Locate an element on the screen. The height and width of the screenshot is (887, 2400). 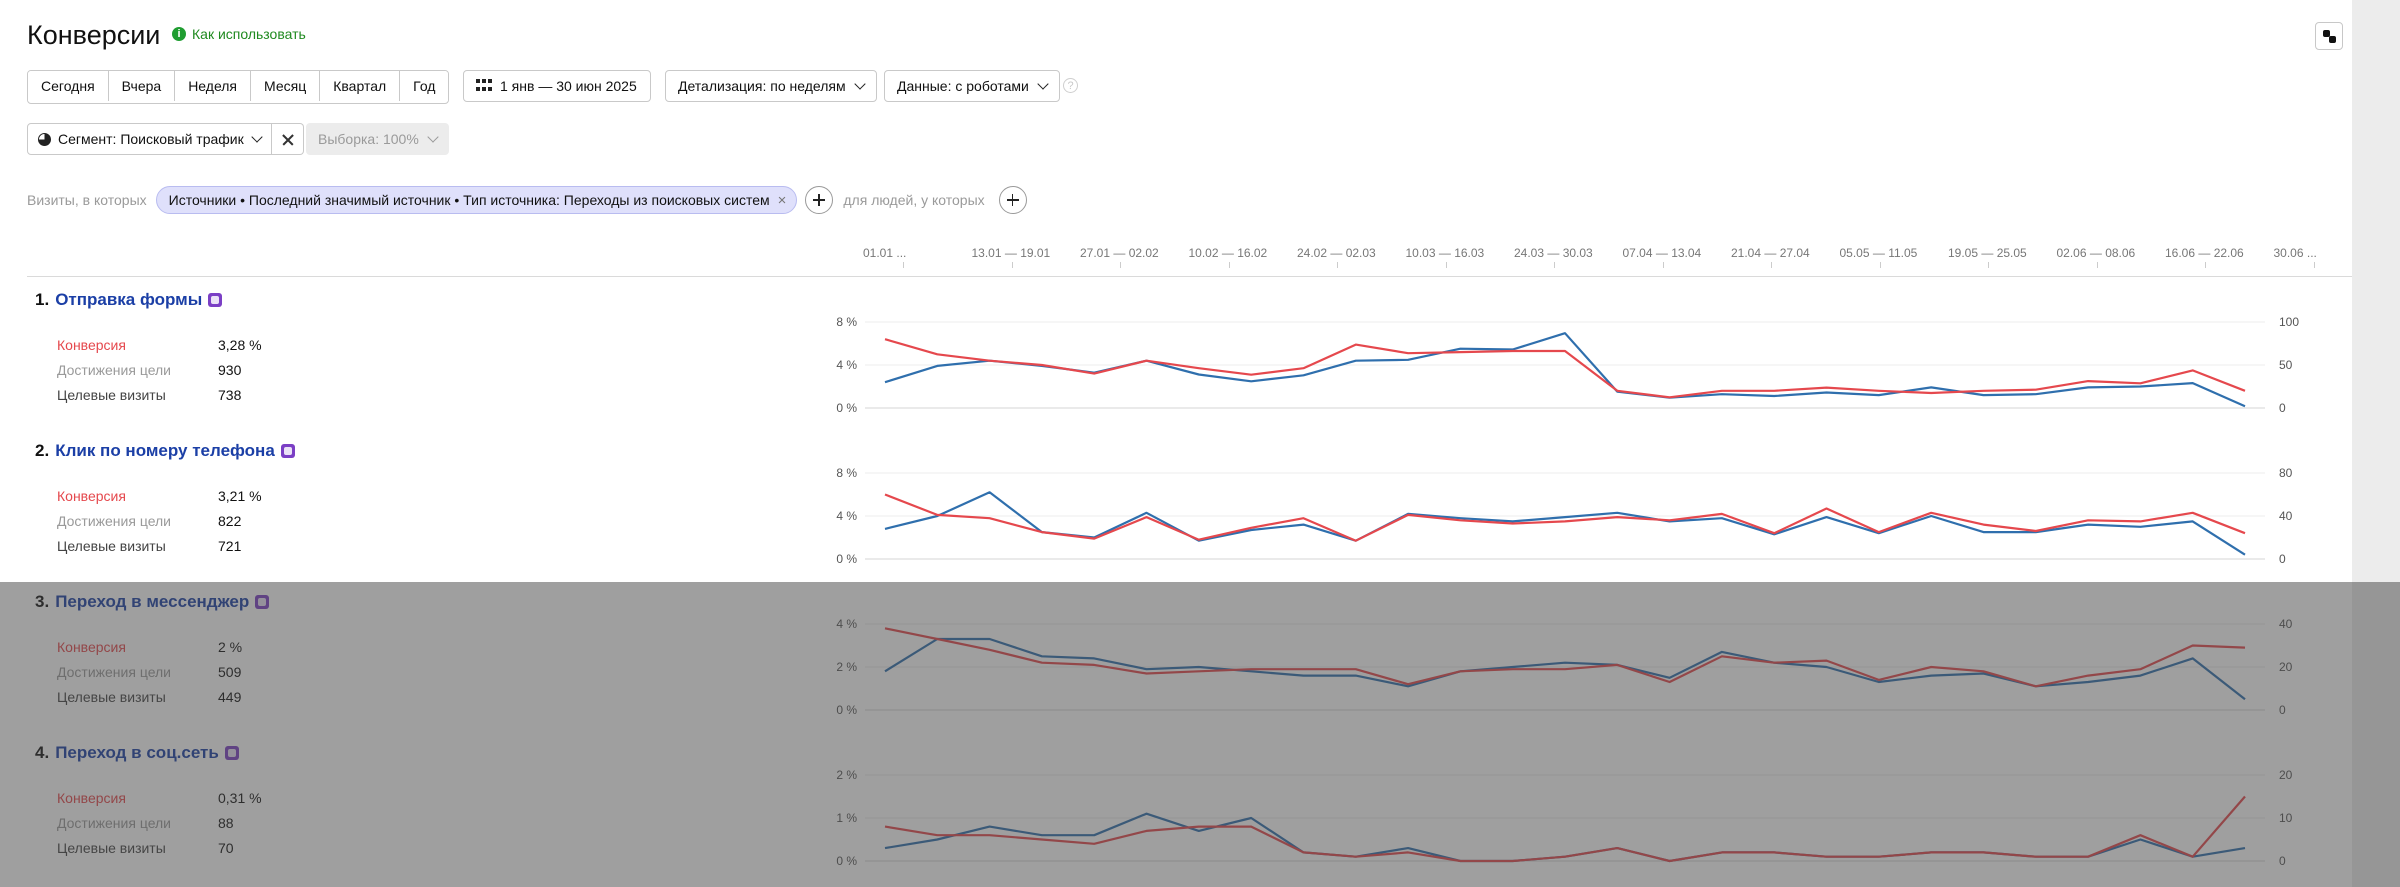
goal-chart-svg: 2 % 20 1 % 10 0 % 0 is located at coordinates (1564, 818).